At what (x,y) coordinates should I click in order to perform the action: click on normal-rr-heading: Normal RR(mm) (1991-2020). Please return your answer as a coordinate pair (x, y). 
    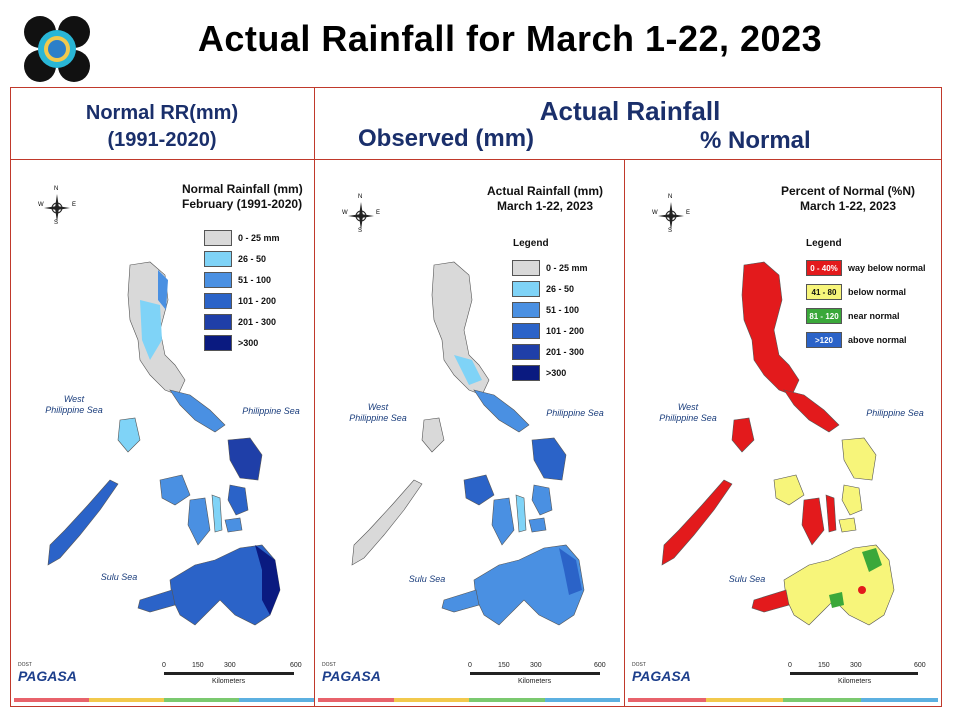
    Looking at the image, I should click on (162, 127).